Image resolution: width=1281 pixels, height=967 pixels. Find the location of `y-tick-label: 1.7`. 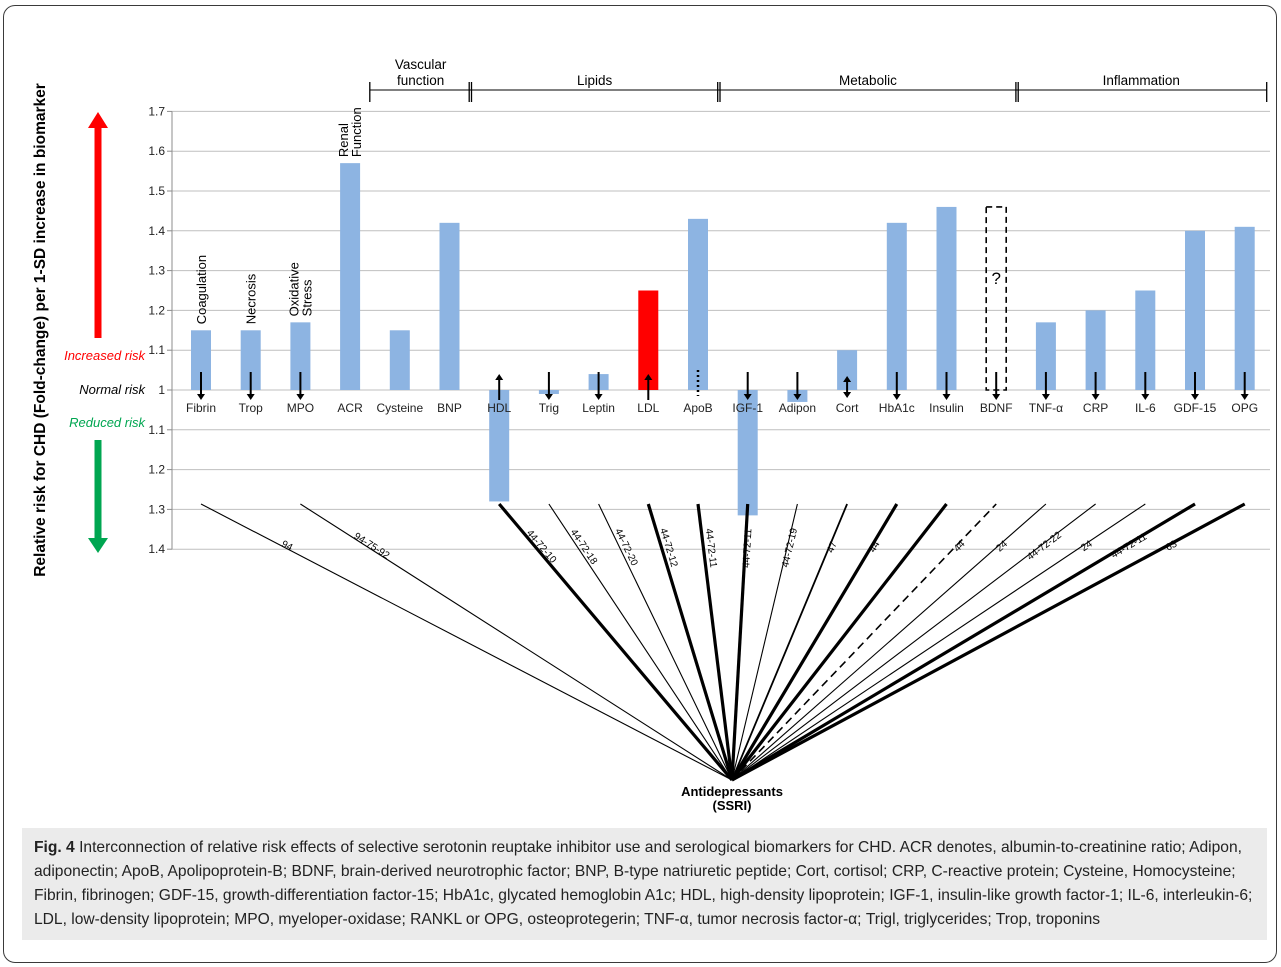

y-tick-label: 1.7 is located at coordinates (156, 111).